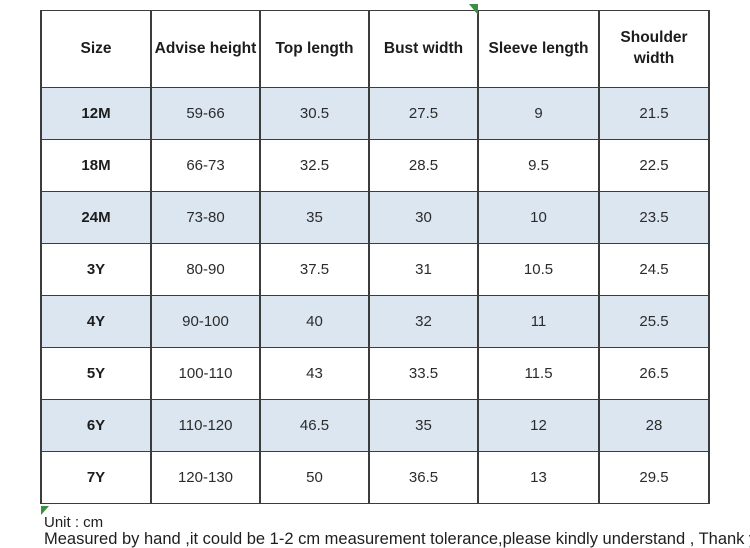  Describe the element at coordinates (314, 269) in the screenshot. I see `value-cell: 37.5` at that location.